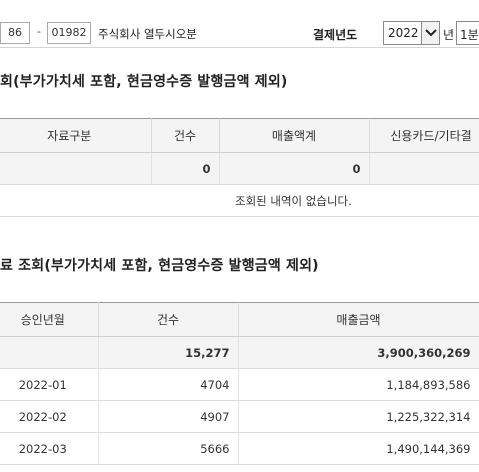  I want to click on table-row: 2022-02 4907 1,225,322,314, so click(239, 416).